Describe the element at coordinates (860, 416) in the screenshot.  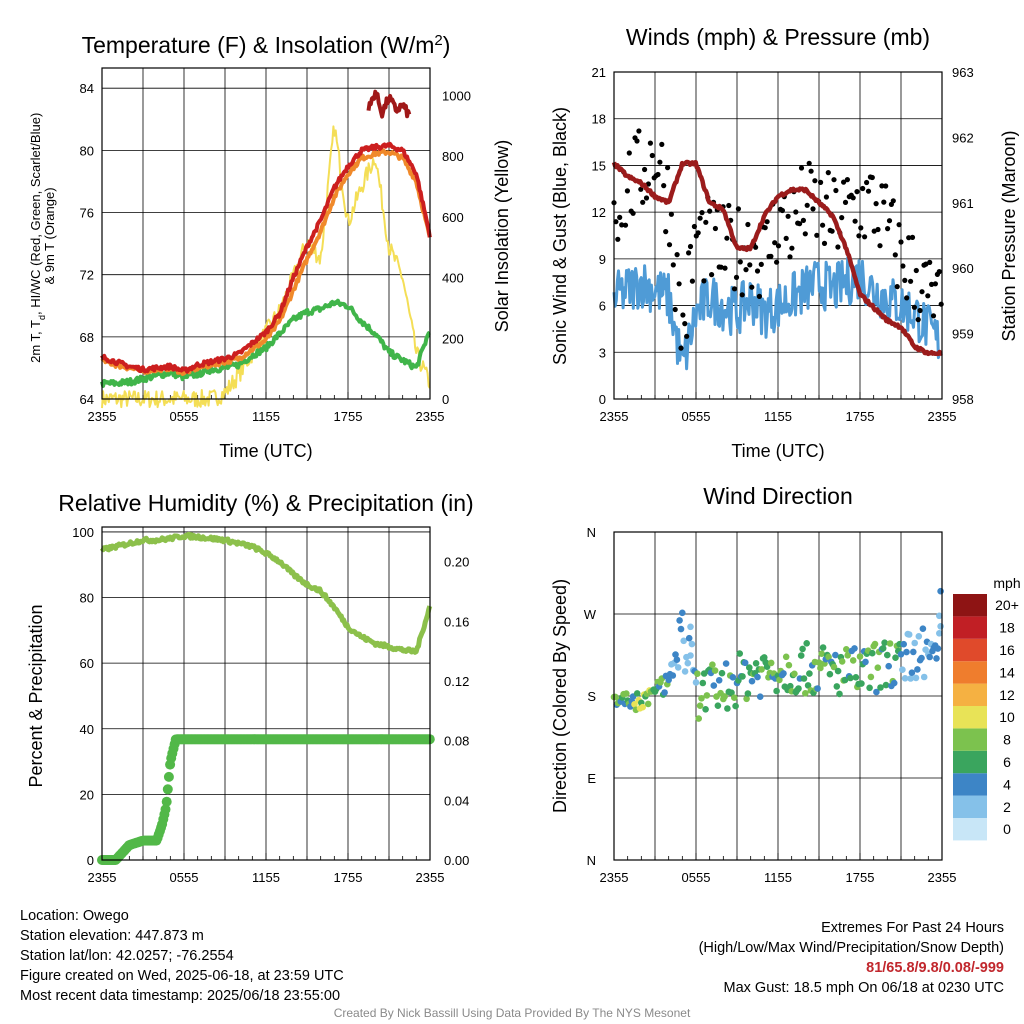
I see `winds-xtick-label: 1755` at that location.